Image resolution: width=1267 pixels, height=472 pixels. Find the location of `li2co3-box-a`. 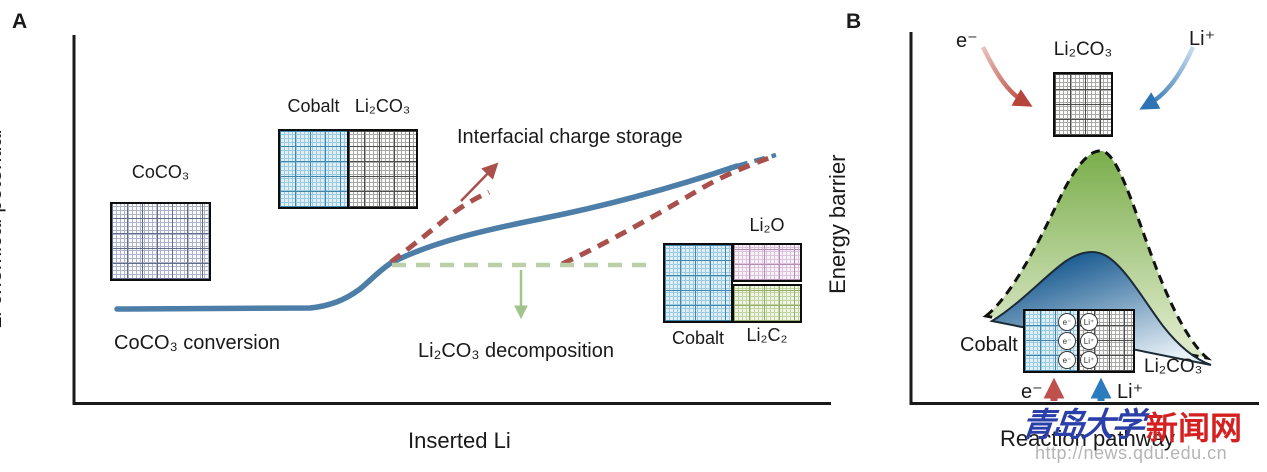

li2co3-box-a is located at coordinates (382, 169).